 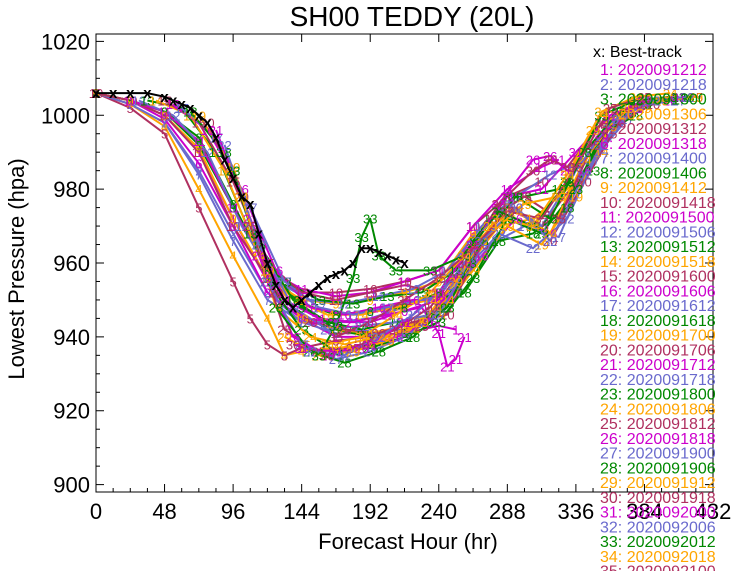 I want to click on series-point-label: 9, so click(x=335, y=304).